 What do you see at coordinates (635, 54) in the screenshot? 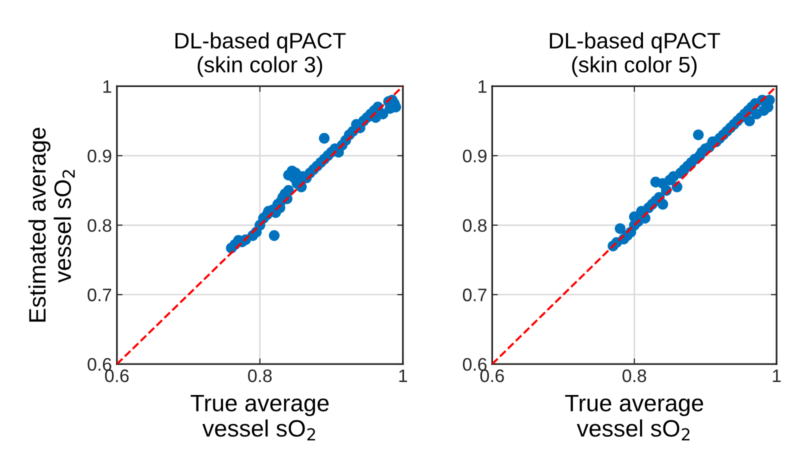
I see `chart-title: DL-based qPACT (skin color 5)` at bounding box center [635, 54].